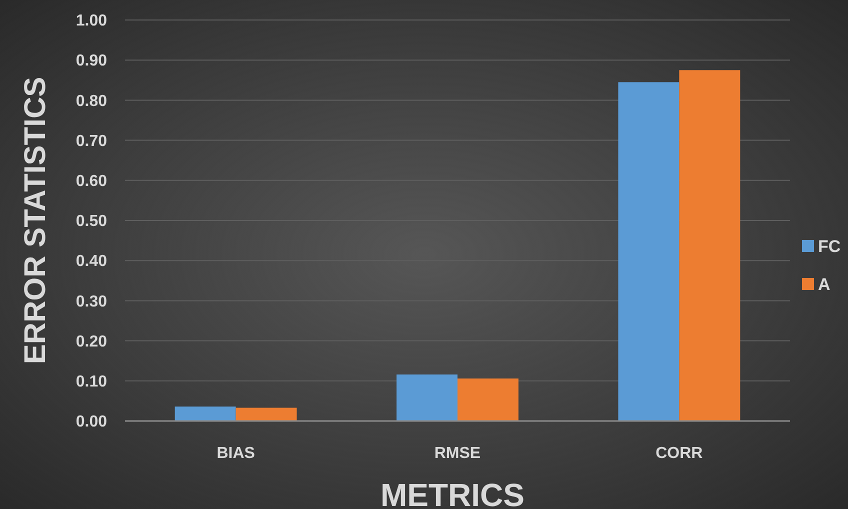 This screenshot has width=848, height=509. Describe the element at coordinates (829, 246) in the screenshot. I see `legend-label: FC` at that location.